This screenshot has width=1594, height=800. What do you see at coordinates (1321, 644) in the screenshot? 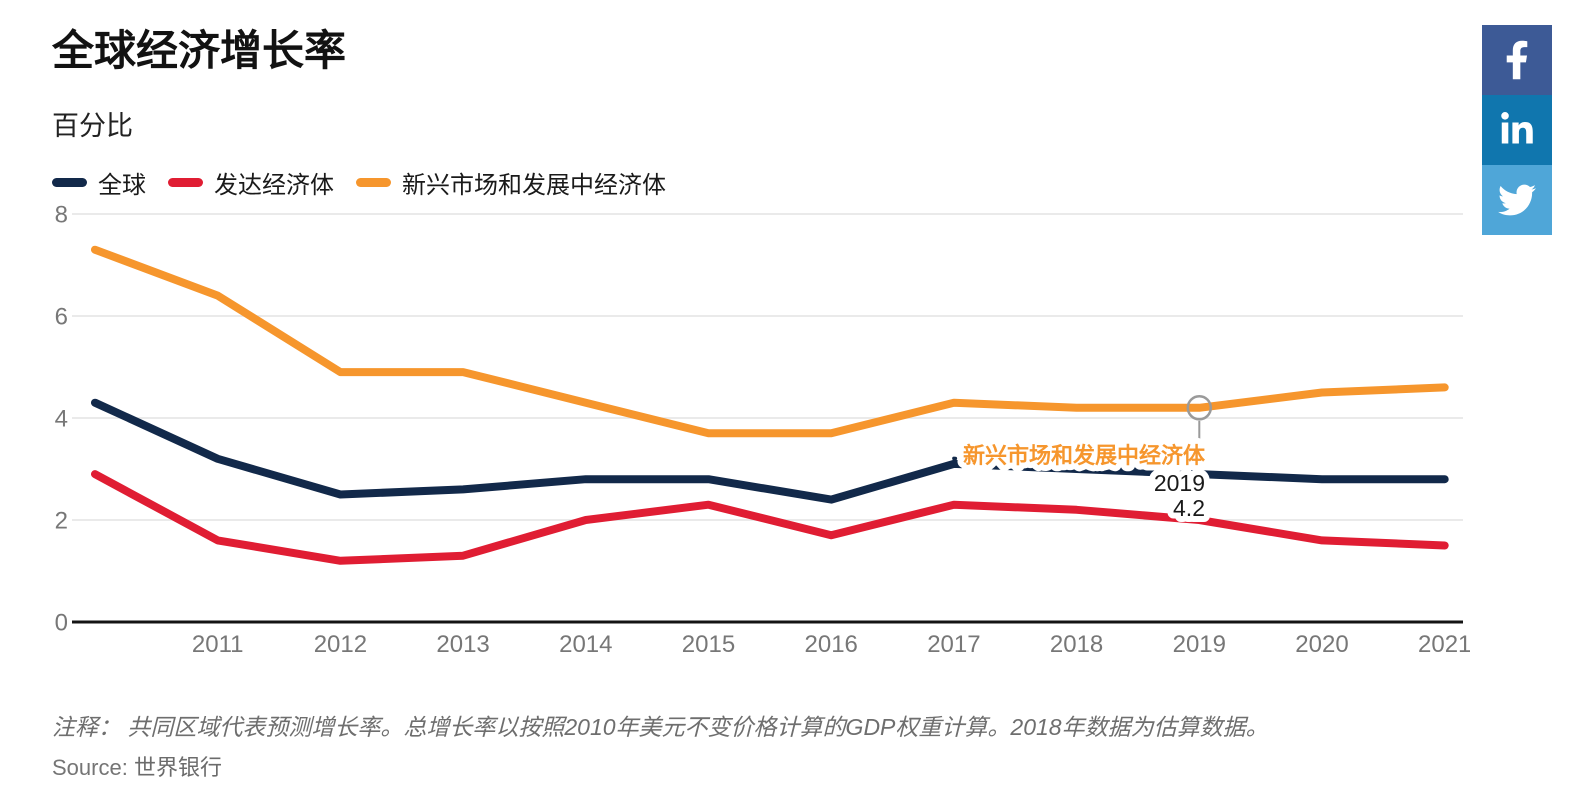
I see `x-tick-label: 2020` at bounding box center [1321, 644].